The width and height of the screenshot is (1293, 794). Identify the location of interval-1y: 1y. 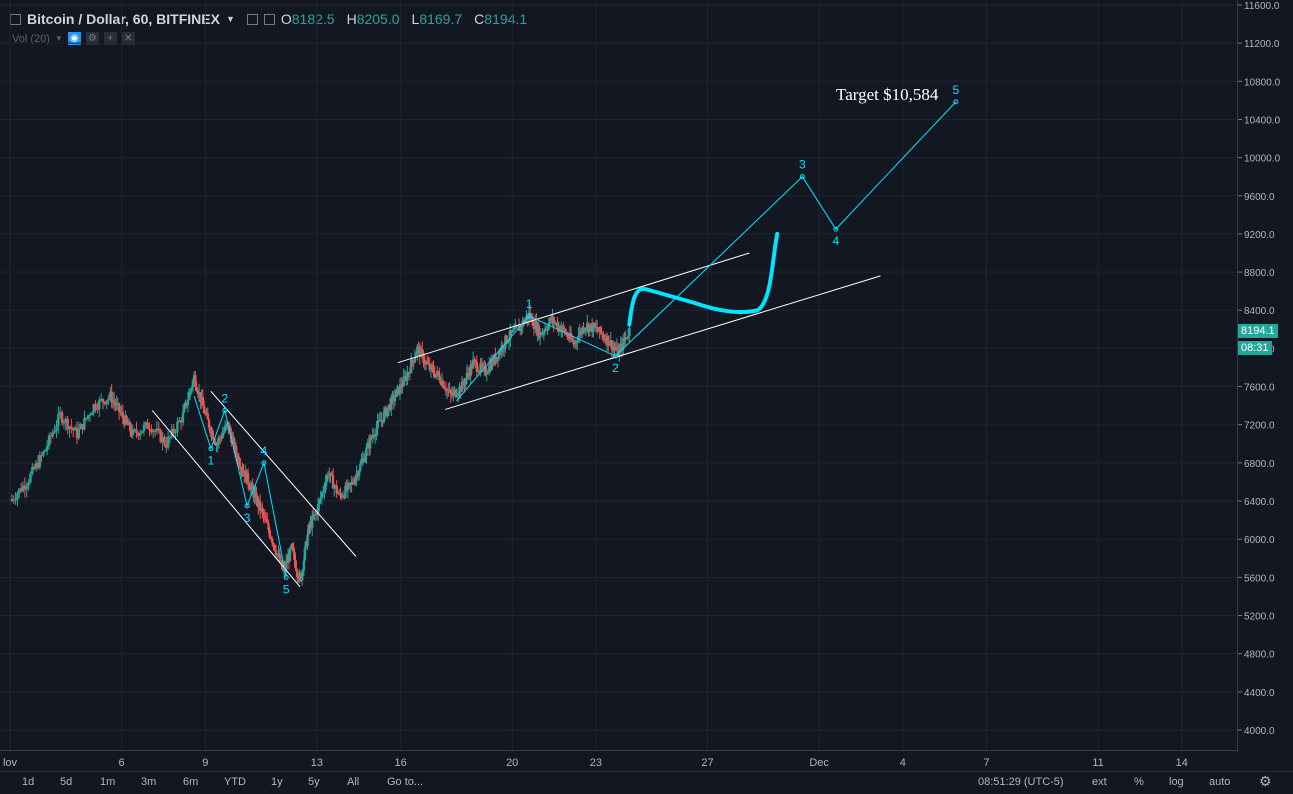
(277, 782).